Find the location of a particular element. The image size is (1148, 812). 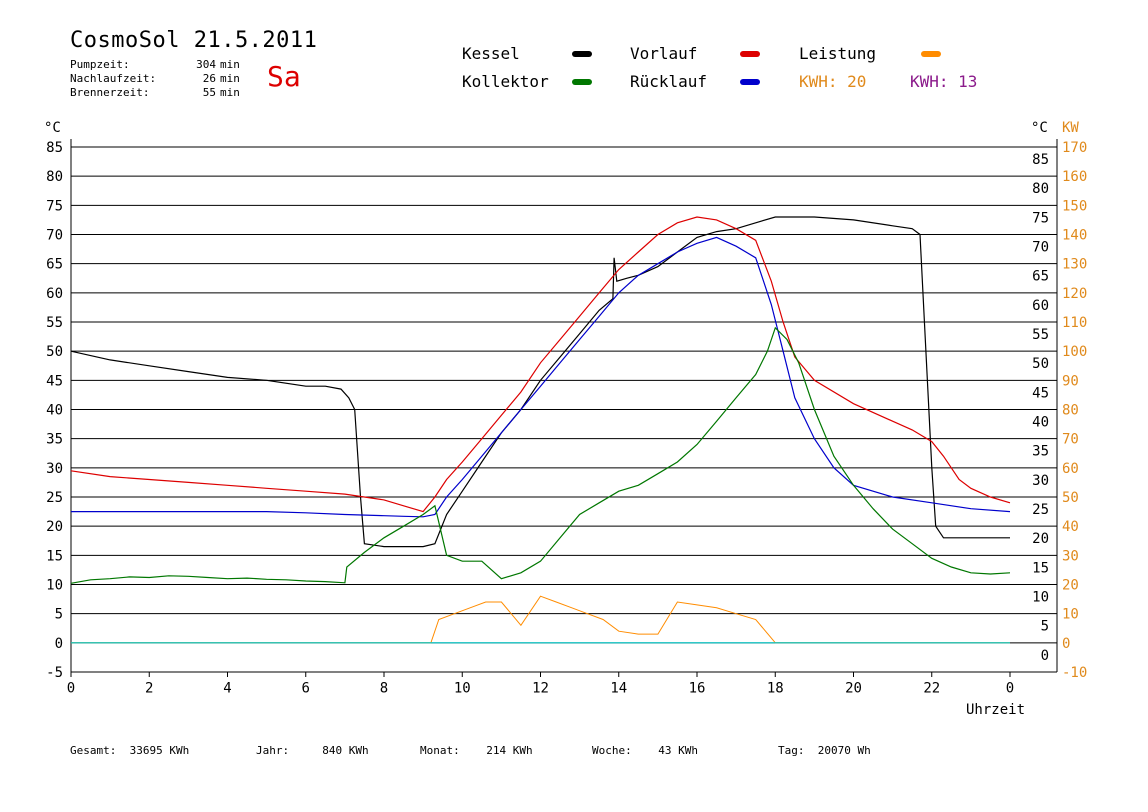

footer-value: 840 KWh is located at coordinates (345, 750).